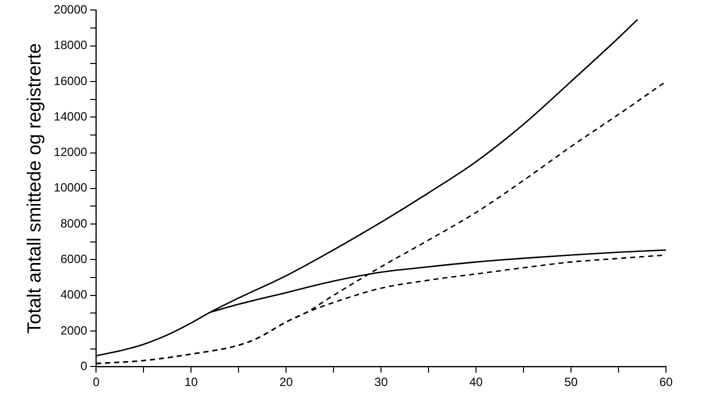 Image resolution: width=706 pixels, height=397 pixels. Describe the element at coordinates (286, 382) in the screenshot. I see `x-tick-label: 20` at that location.